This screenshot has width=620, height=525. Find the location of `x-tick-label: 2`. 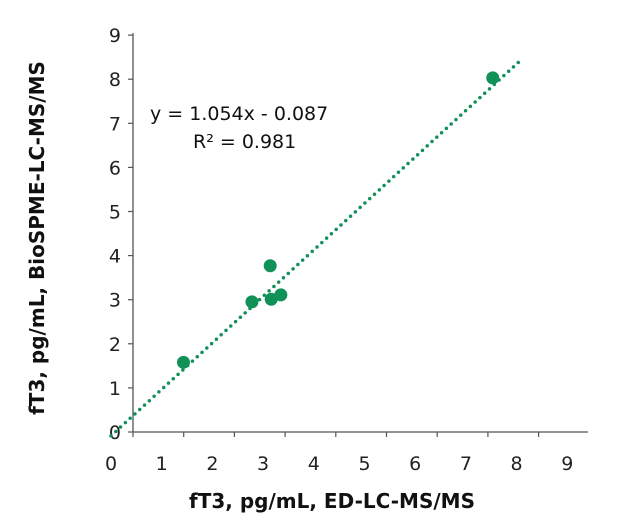

x-tick-label: 2 is located at coordinates (212, 464).